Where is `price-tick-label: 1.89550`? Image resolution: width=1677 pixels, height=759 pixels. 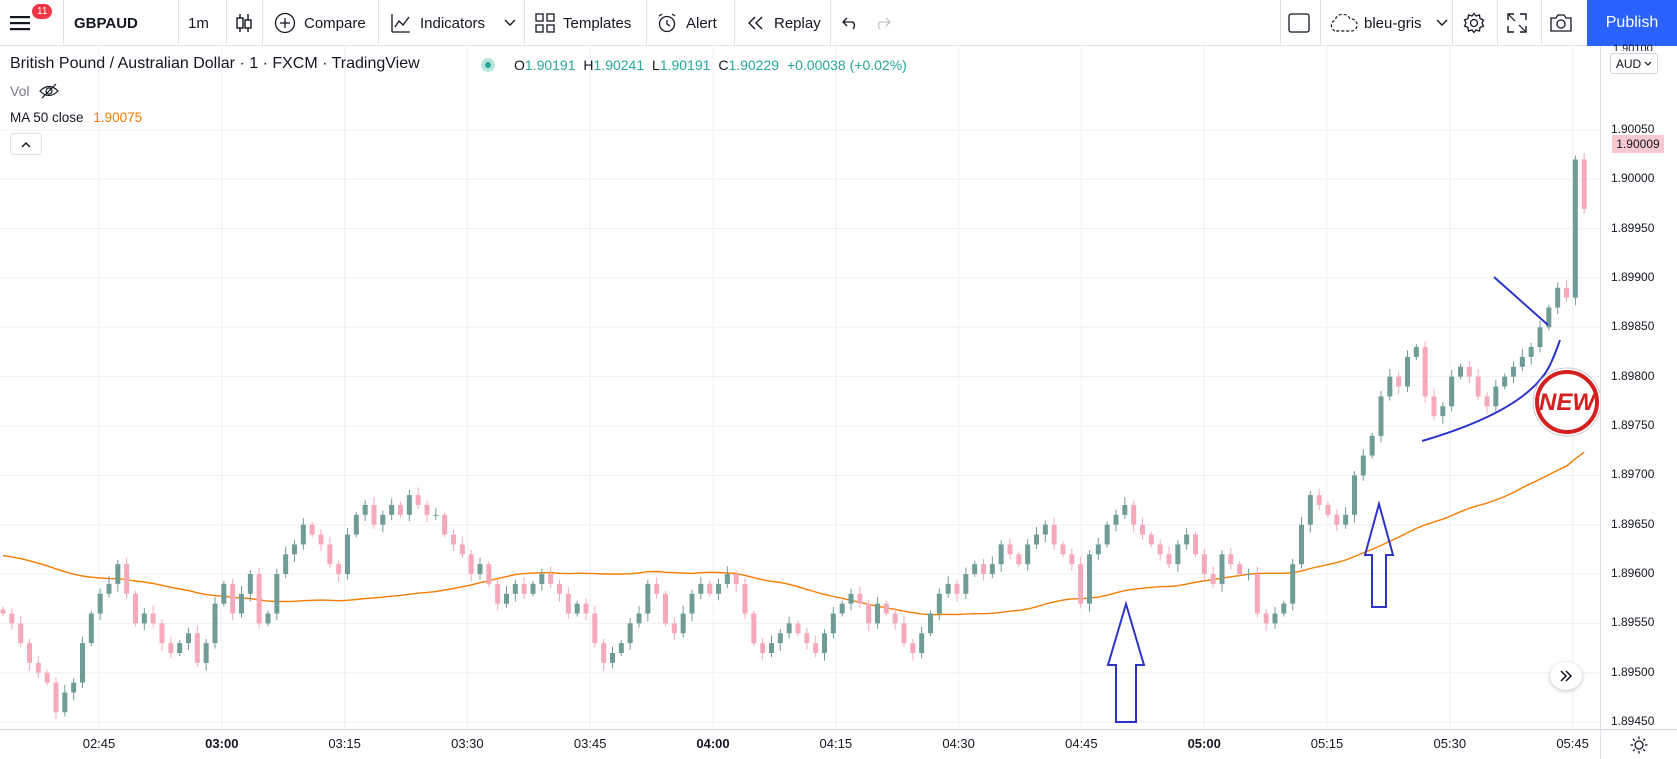 price-tick-label: 1.89550 is located at coordinates (1633, 622).